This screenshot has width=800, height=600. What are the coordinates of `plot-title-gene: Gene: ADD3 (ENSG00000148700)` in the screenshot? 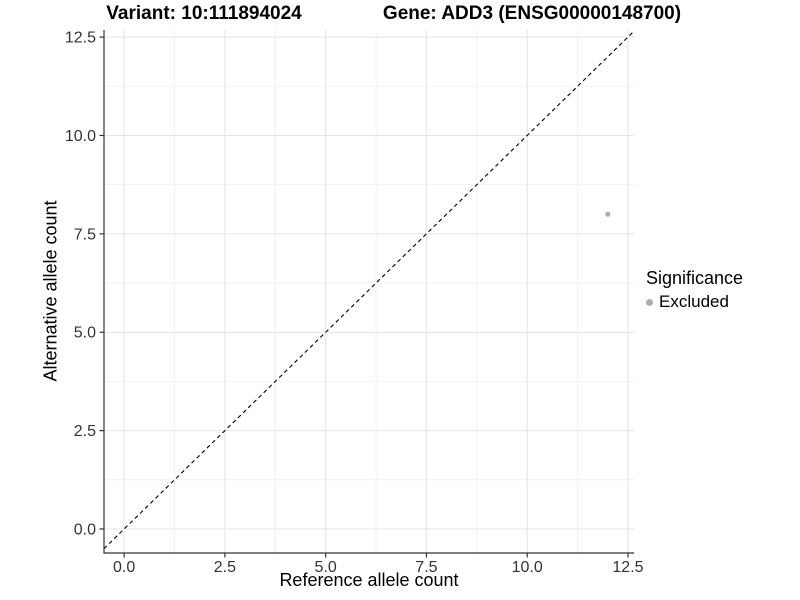 It's located at (532, 13).